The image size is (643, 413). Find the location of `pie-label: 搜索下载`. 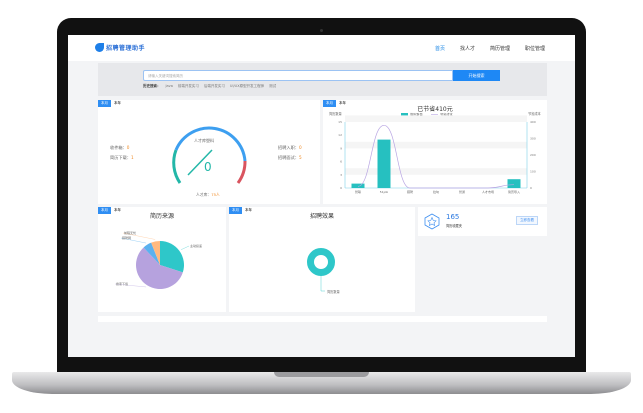

pie-label: 搜索下载 is located at coordinates (122, 283).